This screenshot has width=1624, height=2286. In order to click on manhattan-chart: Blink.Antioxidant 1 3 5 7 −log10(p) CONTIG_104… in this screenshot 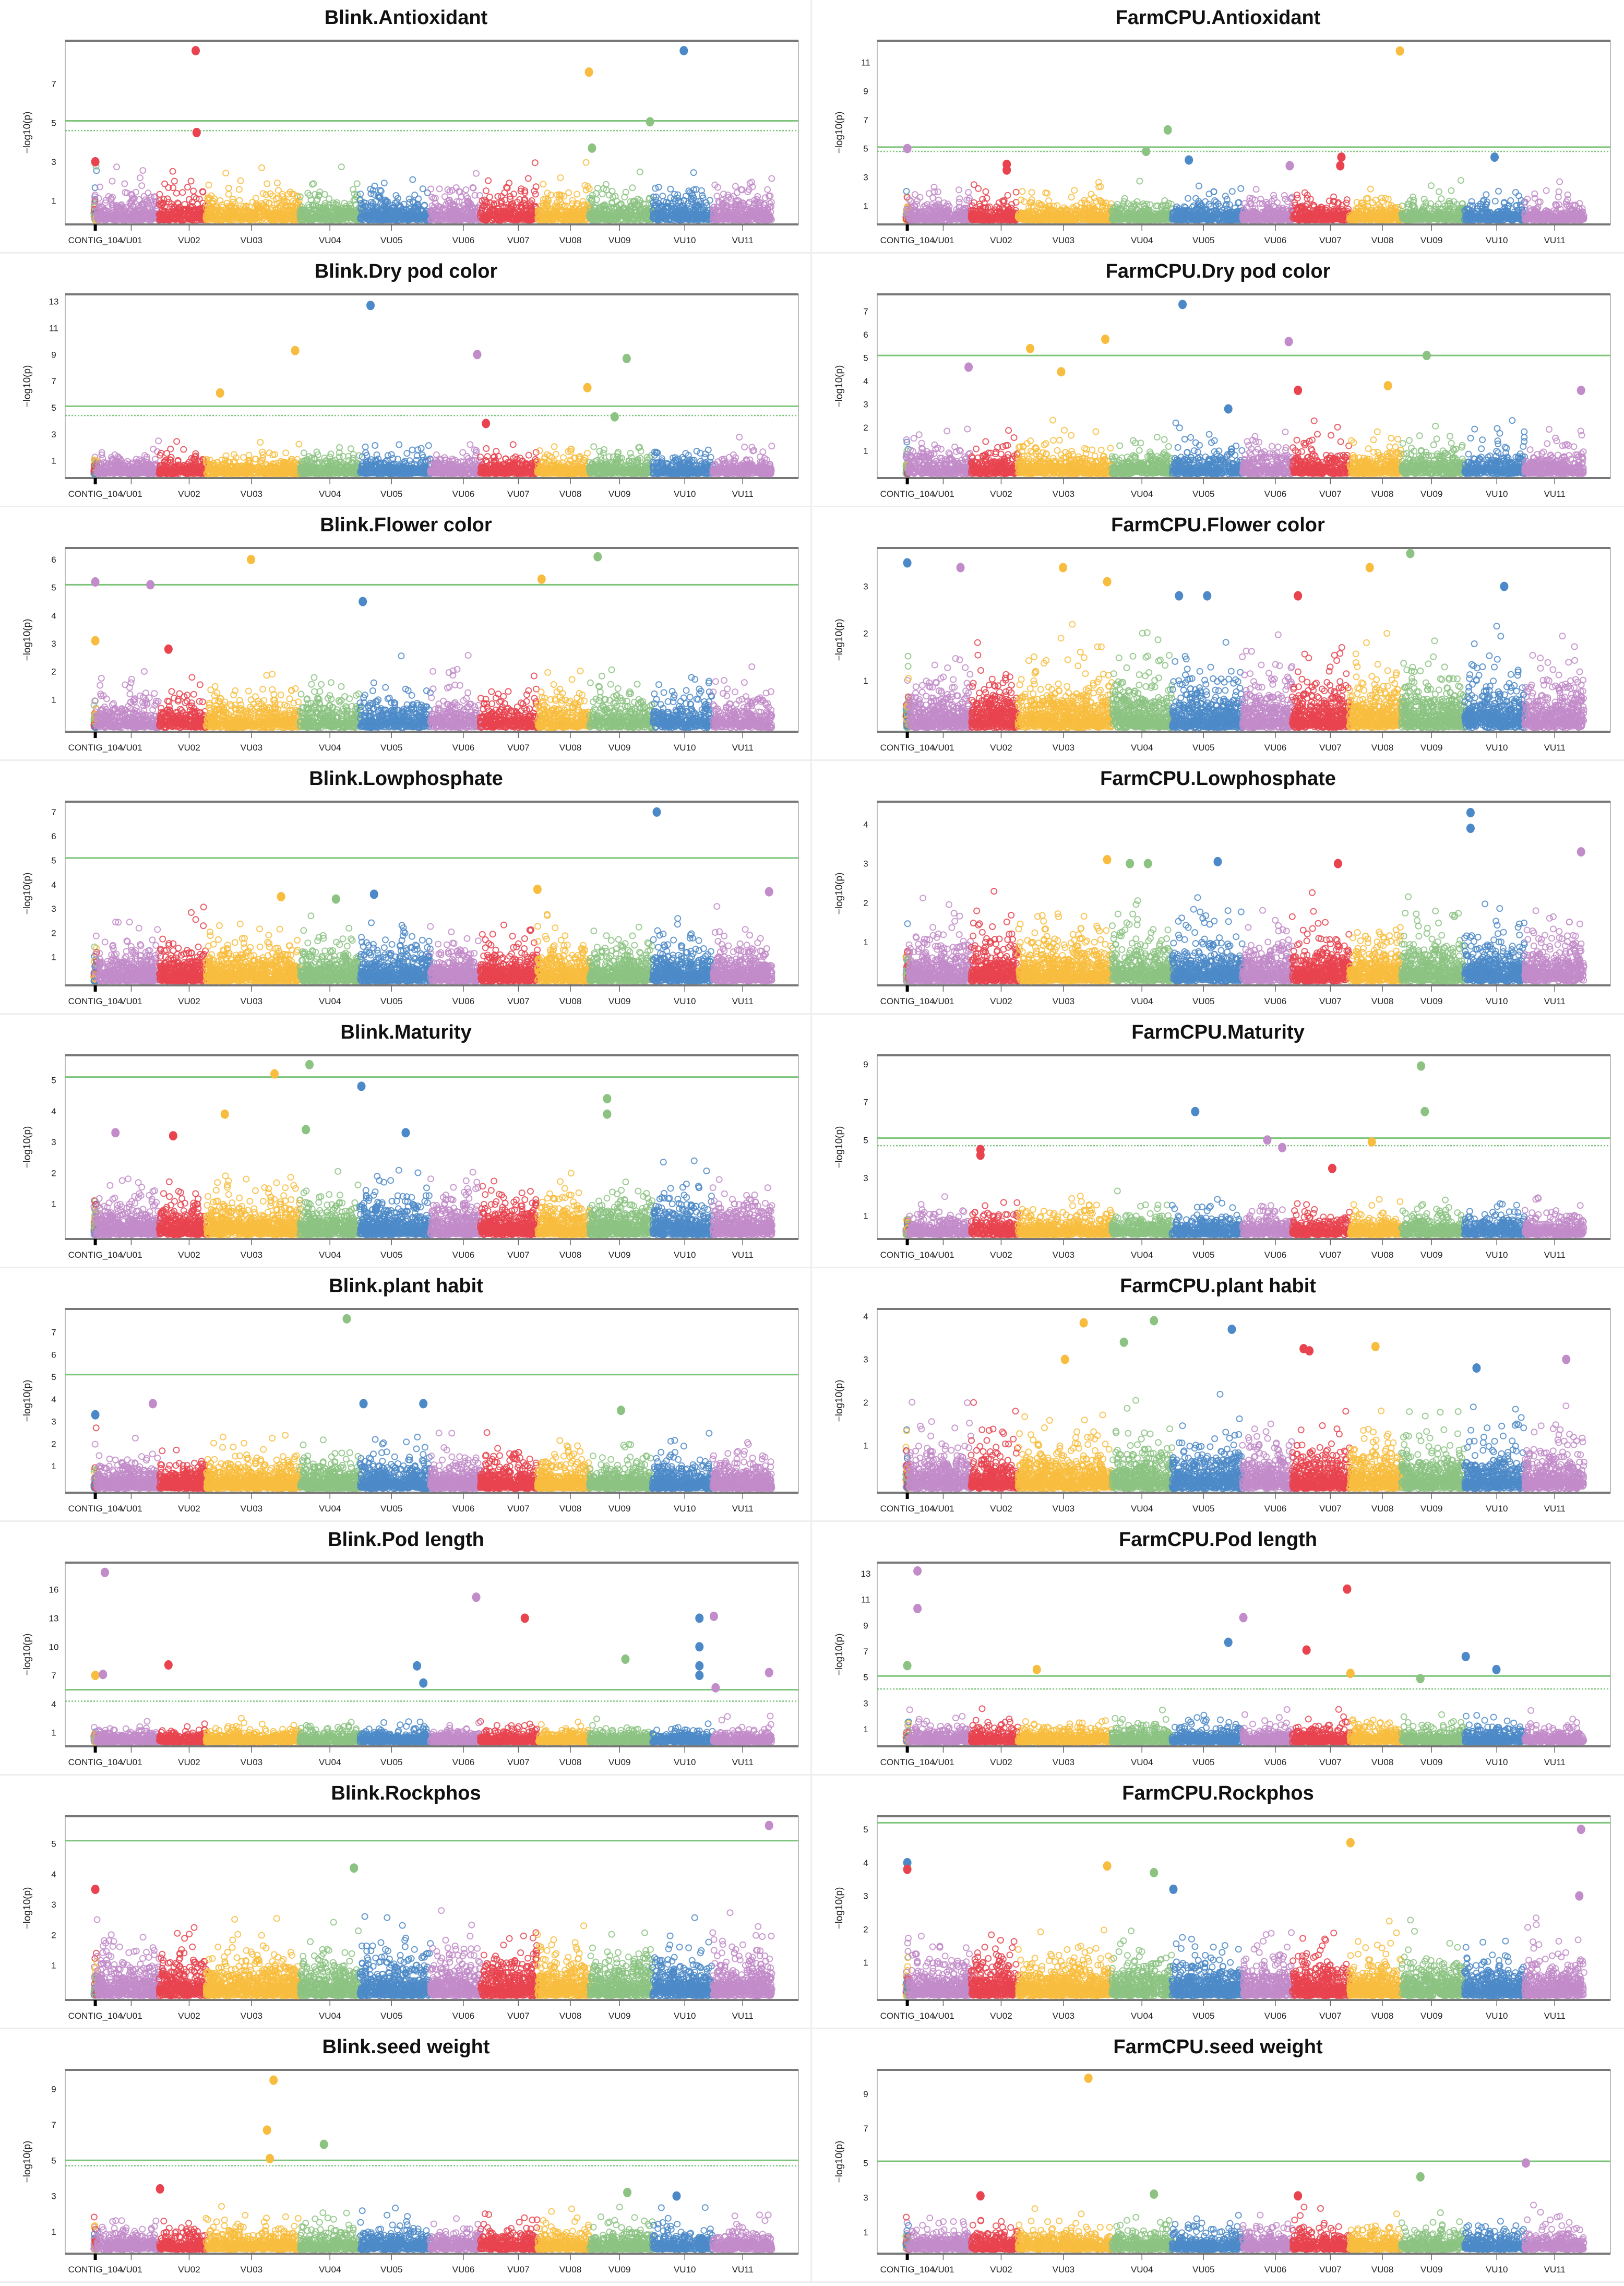, I will do `click(406, 127)`.